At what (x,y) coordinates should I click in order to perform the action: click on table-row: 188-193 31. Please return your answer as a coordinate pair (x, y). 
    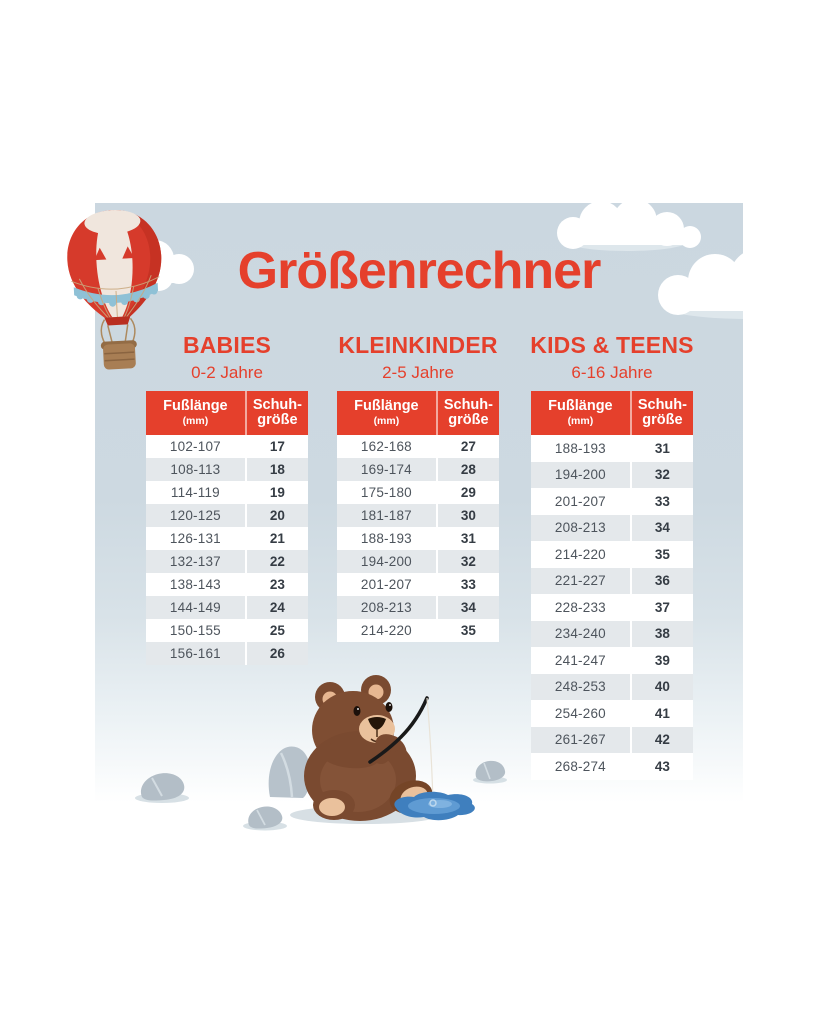
    Looking at the image, I should click on (418, 538).